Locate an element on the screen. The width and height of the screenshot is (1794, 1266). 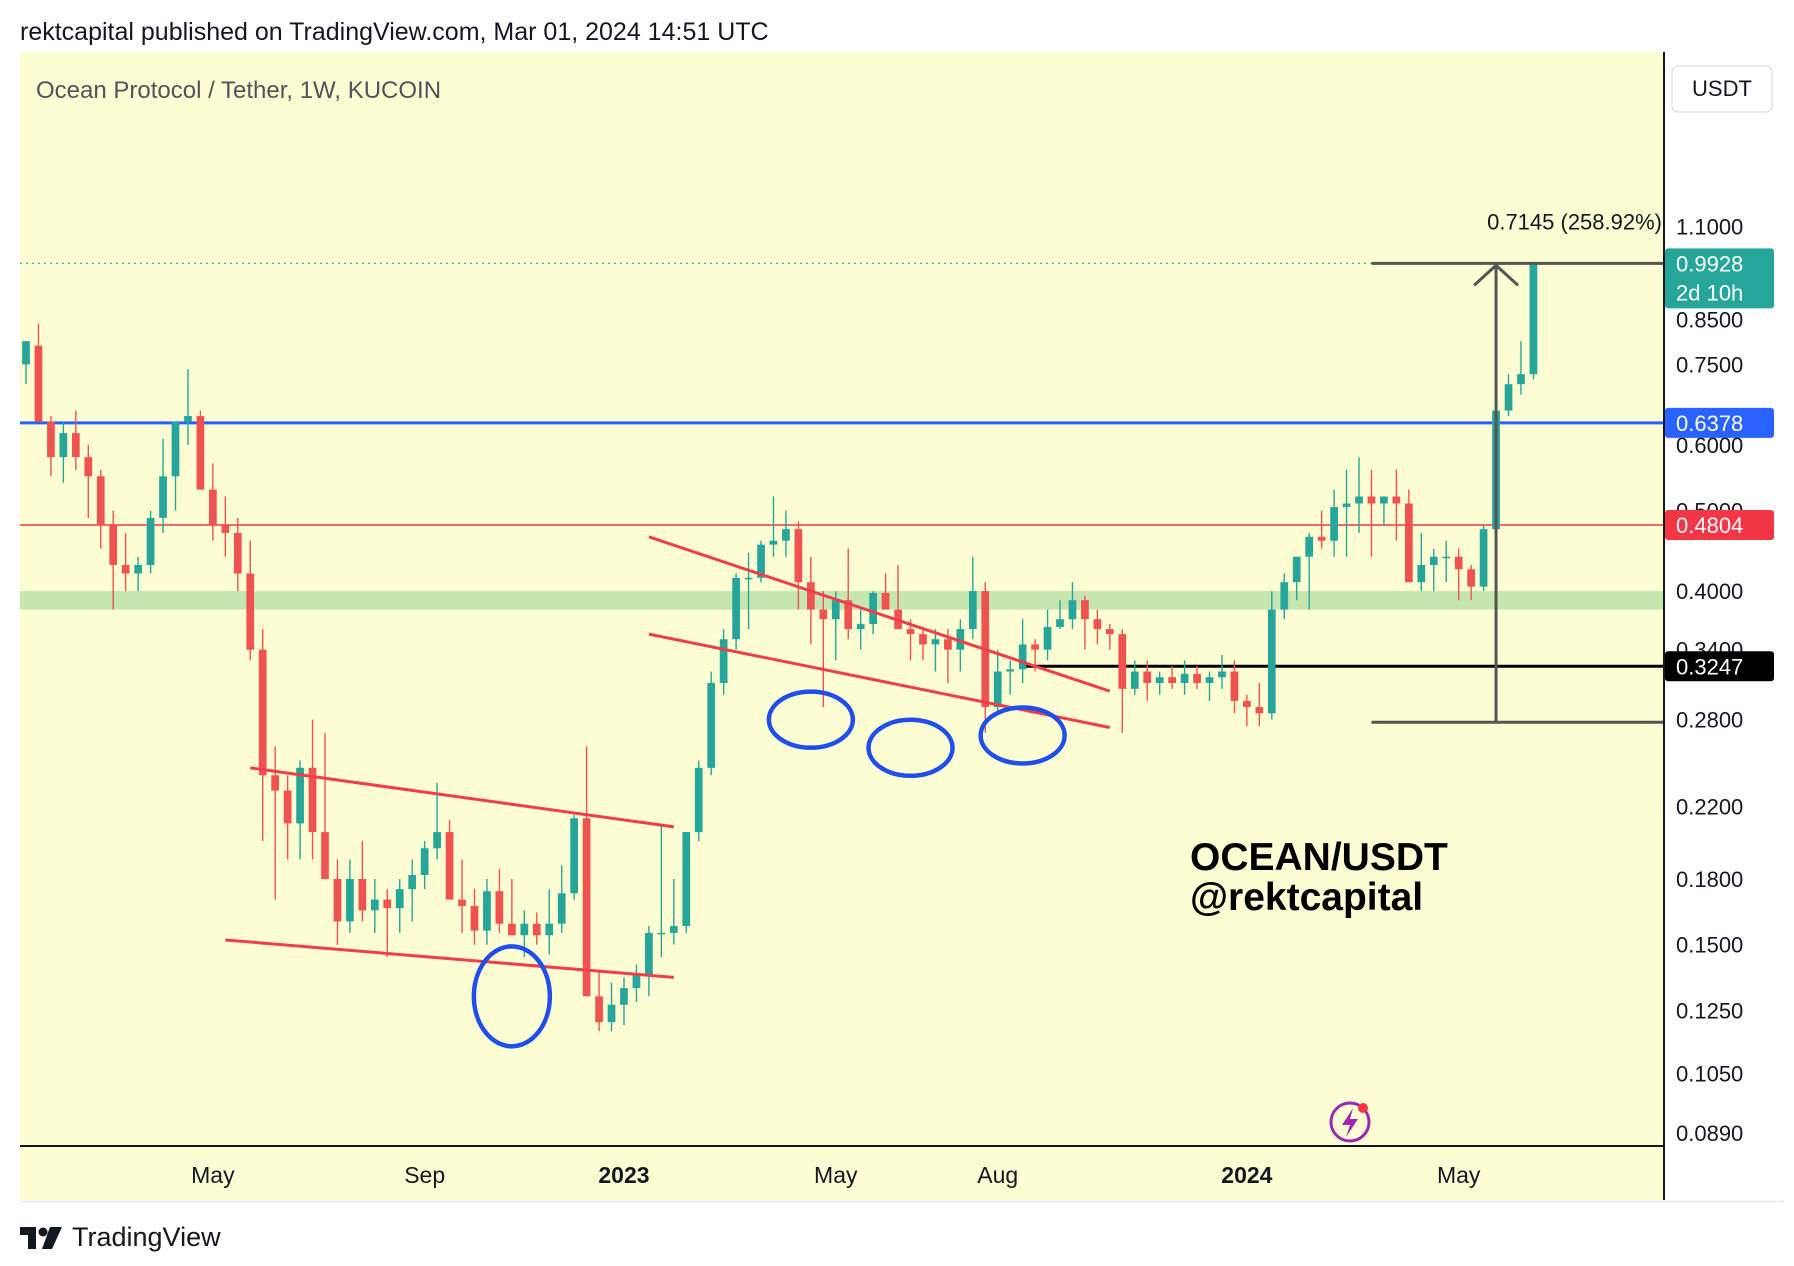
overlay-author-label: @rektcapital is located at coordinates (1306, 897).